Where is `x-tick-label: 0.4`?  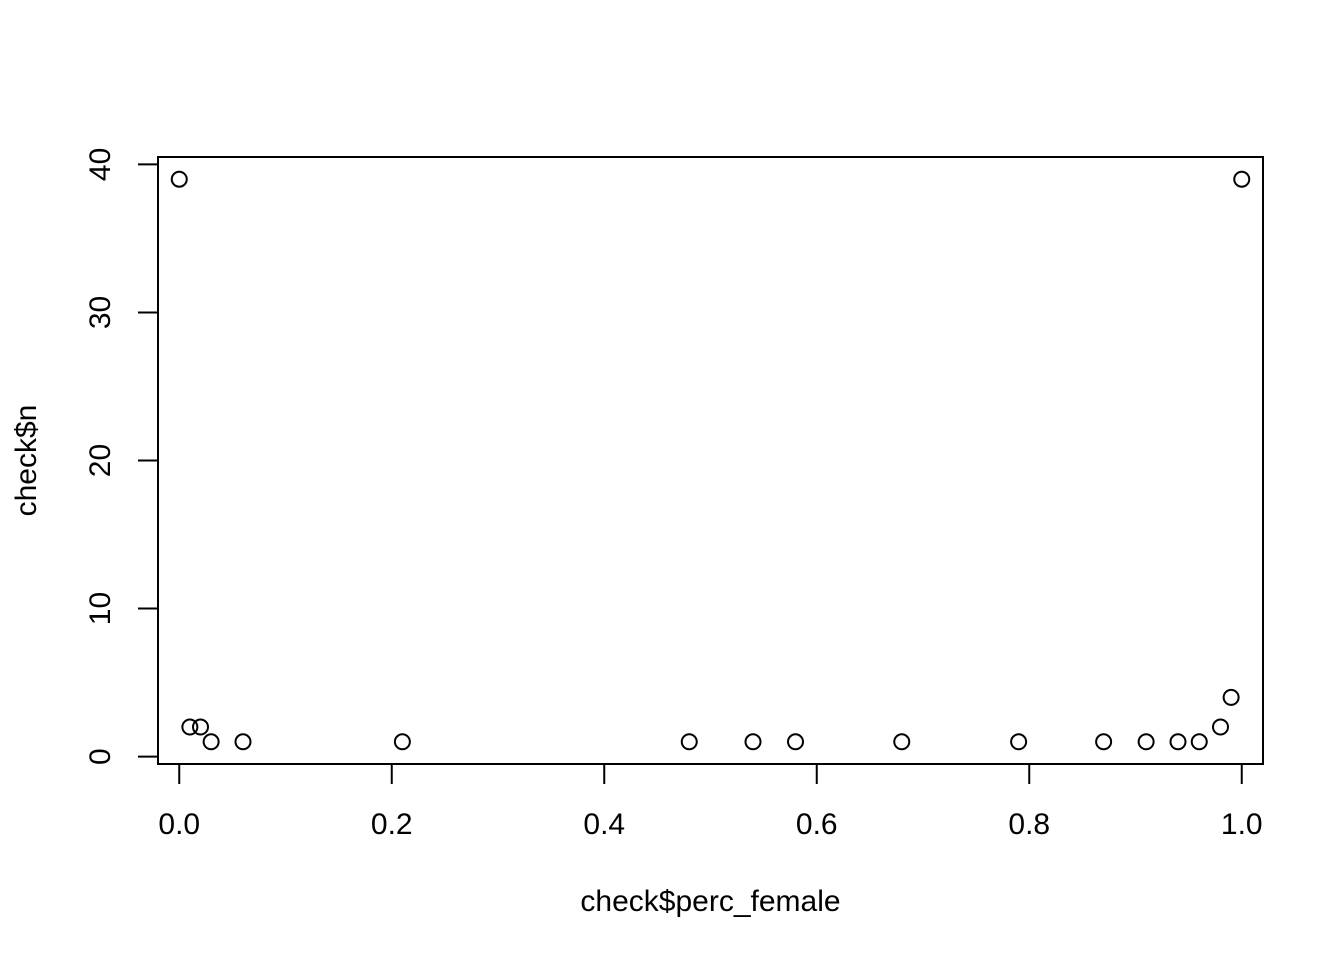 x-tick-label: 0.4 is located at coordinates (604, 824).